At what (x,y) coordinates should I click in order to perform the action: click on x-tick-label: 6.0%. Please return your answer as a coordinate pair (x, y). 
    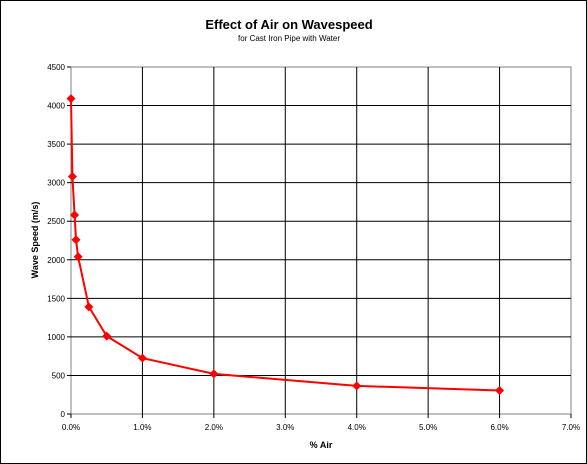
    Looking at the image, I should click on (499, 427).